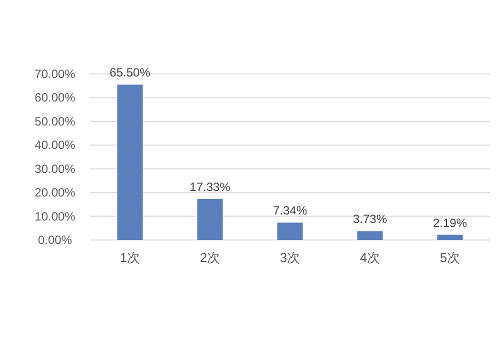 Image resolution: width=500 pixels, height=362 pixels. Describe the element at coordinates (55, 74) in the screenshot. I see `y-tick-label: 70.00%` at that location.